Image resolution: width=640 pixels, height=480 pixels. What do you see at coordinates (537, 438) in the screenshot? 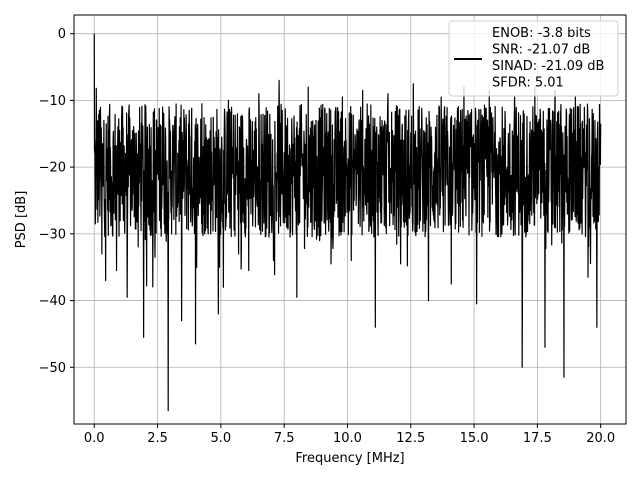
I see `x-tick-label: 17.5` at bounding box center [537, 438].